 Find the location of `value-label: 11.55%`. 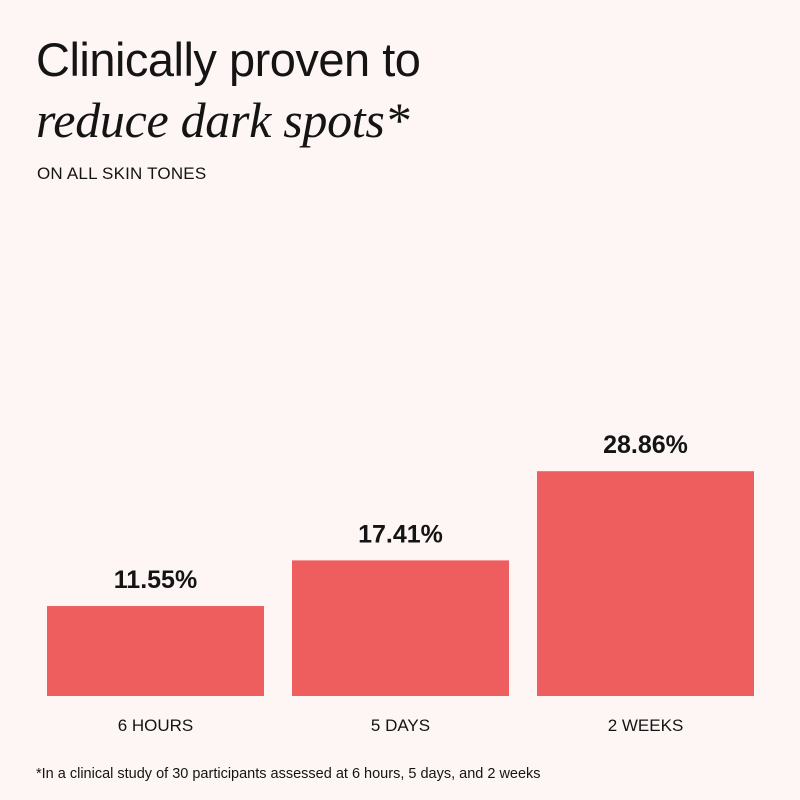

value-label: 11.55% is located at coordinates (155, 580).